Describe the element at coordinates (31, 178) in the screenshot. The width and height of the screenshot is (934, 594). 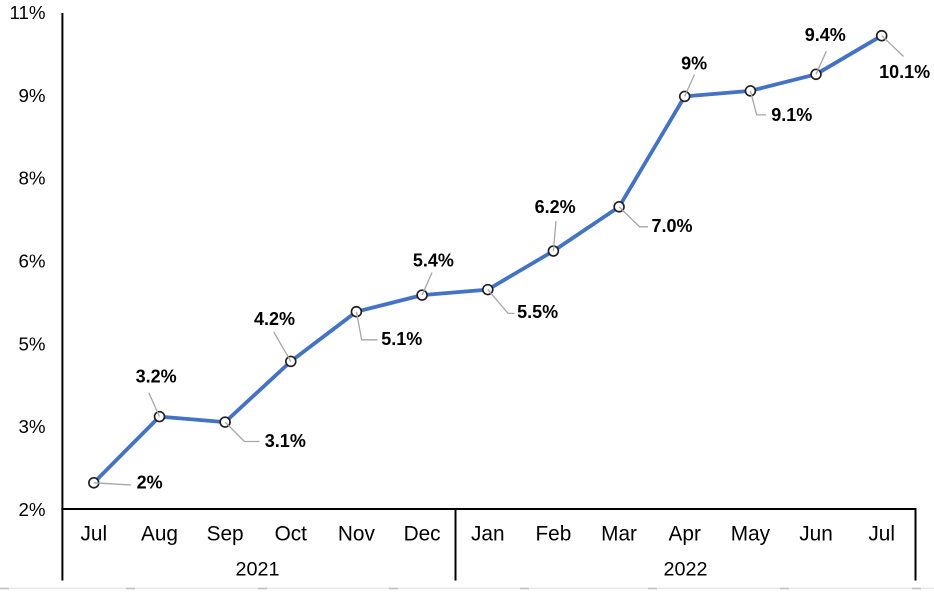
I see `svg-text: 8%` at that location.